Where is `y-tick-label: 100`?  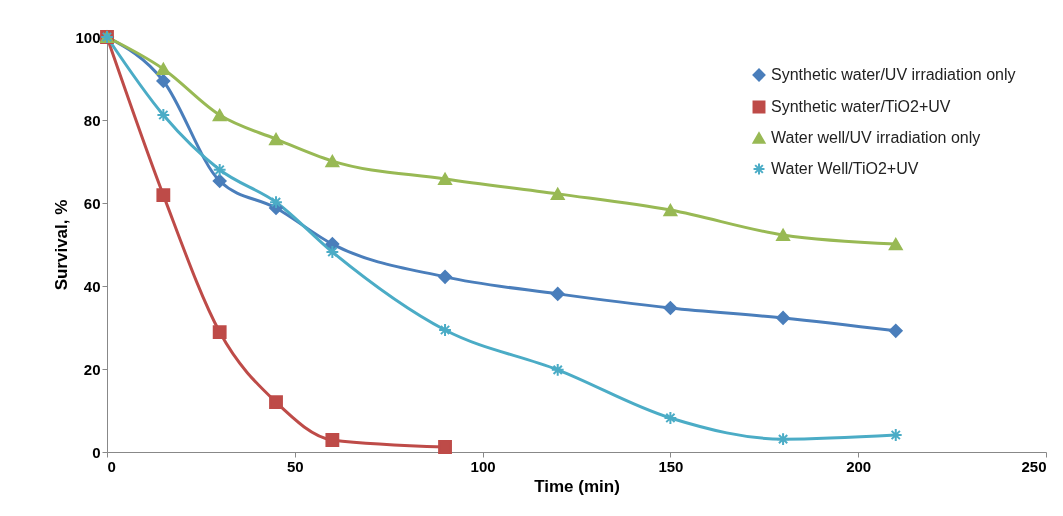 y-tick-label: 100 is located at coordinates (88, 37).